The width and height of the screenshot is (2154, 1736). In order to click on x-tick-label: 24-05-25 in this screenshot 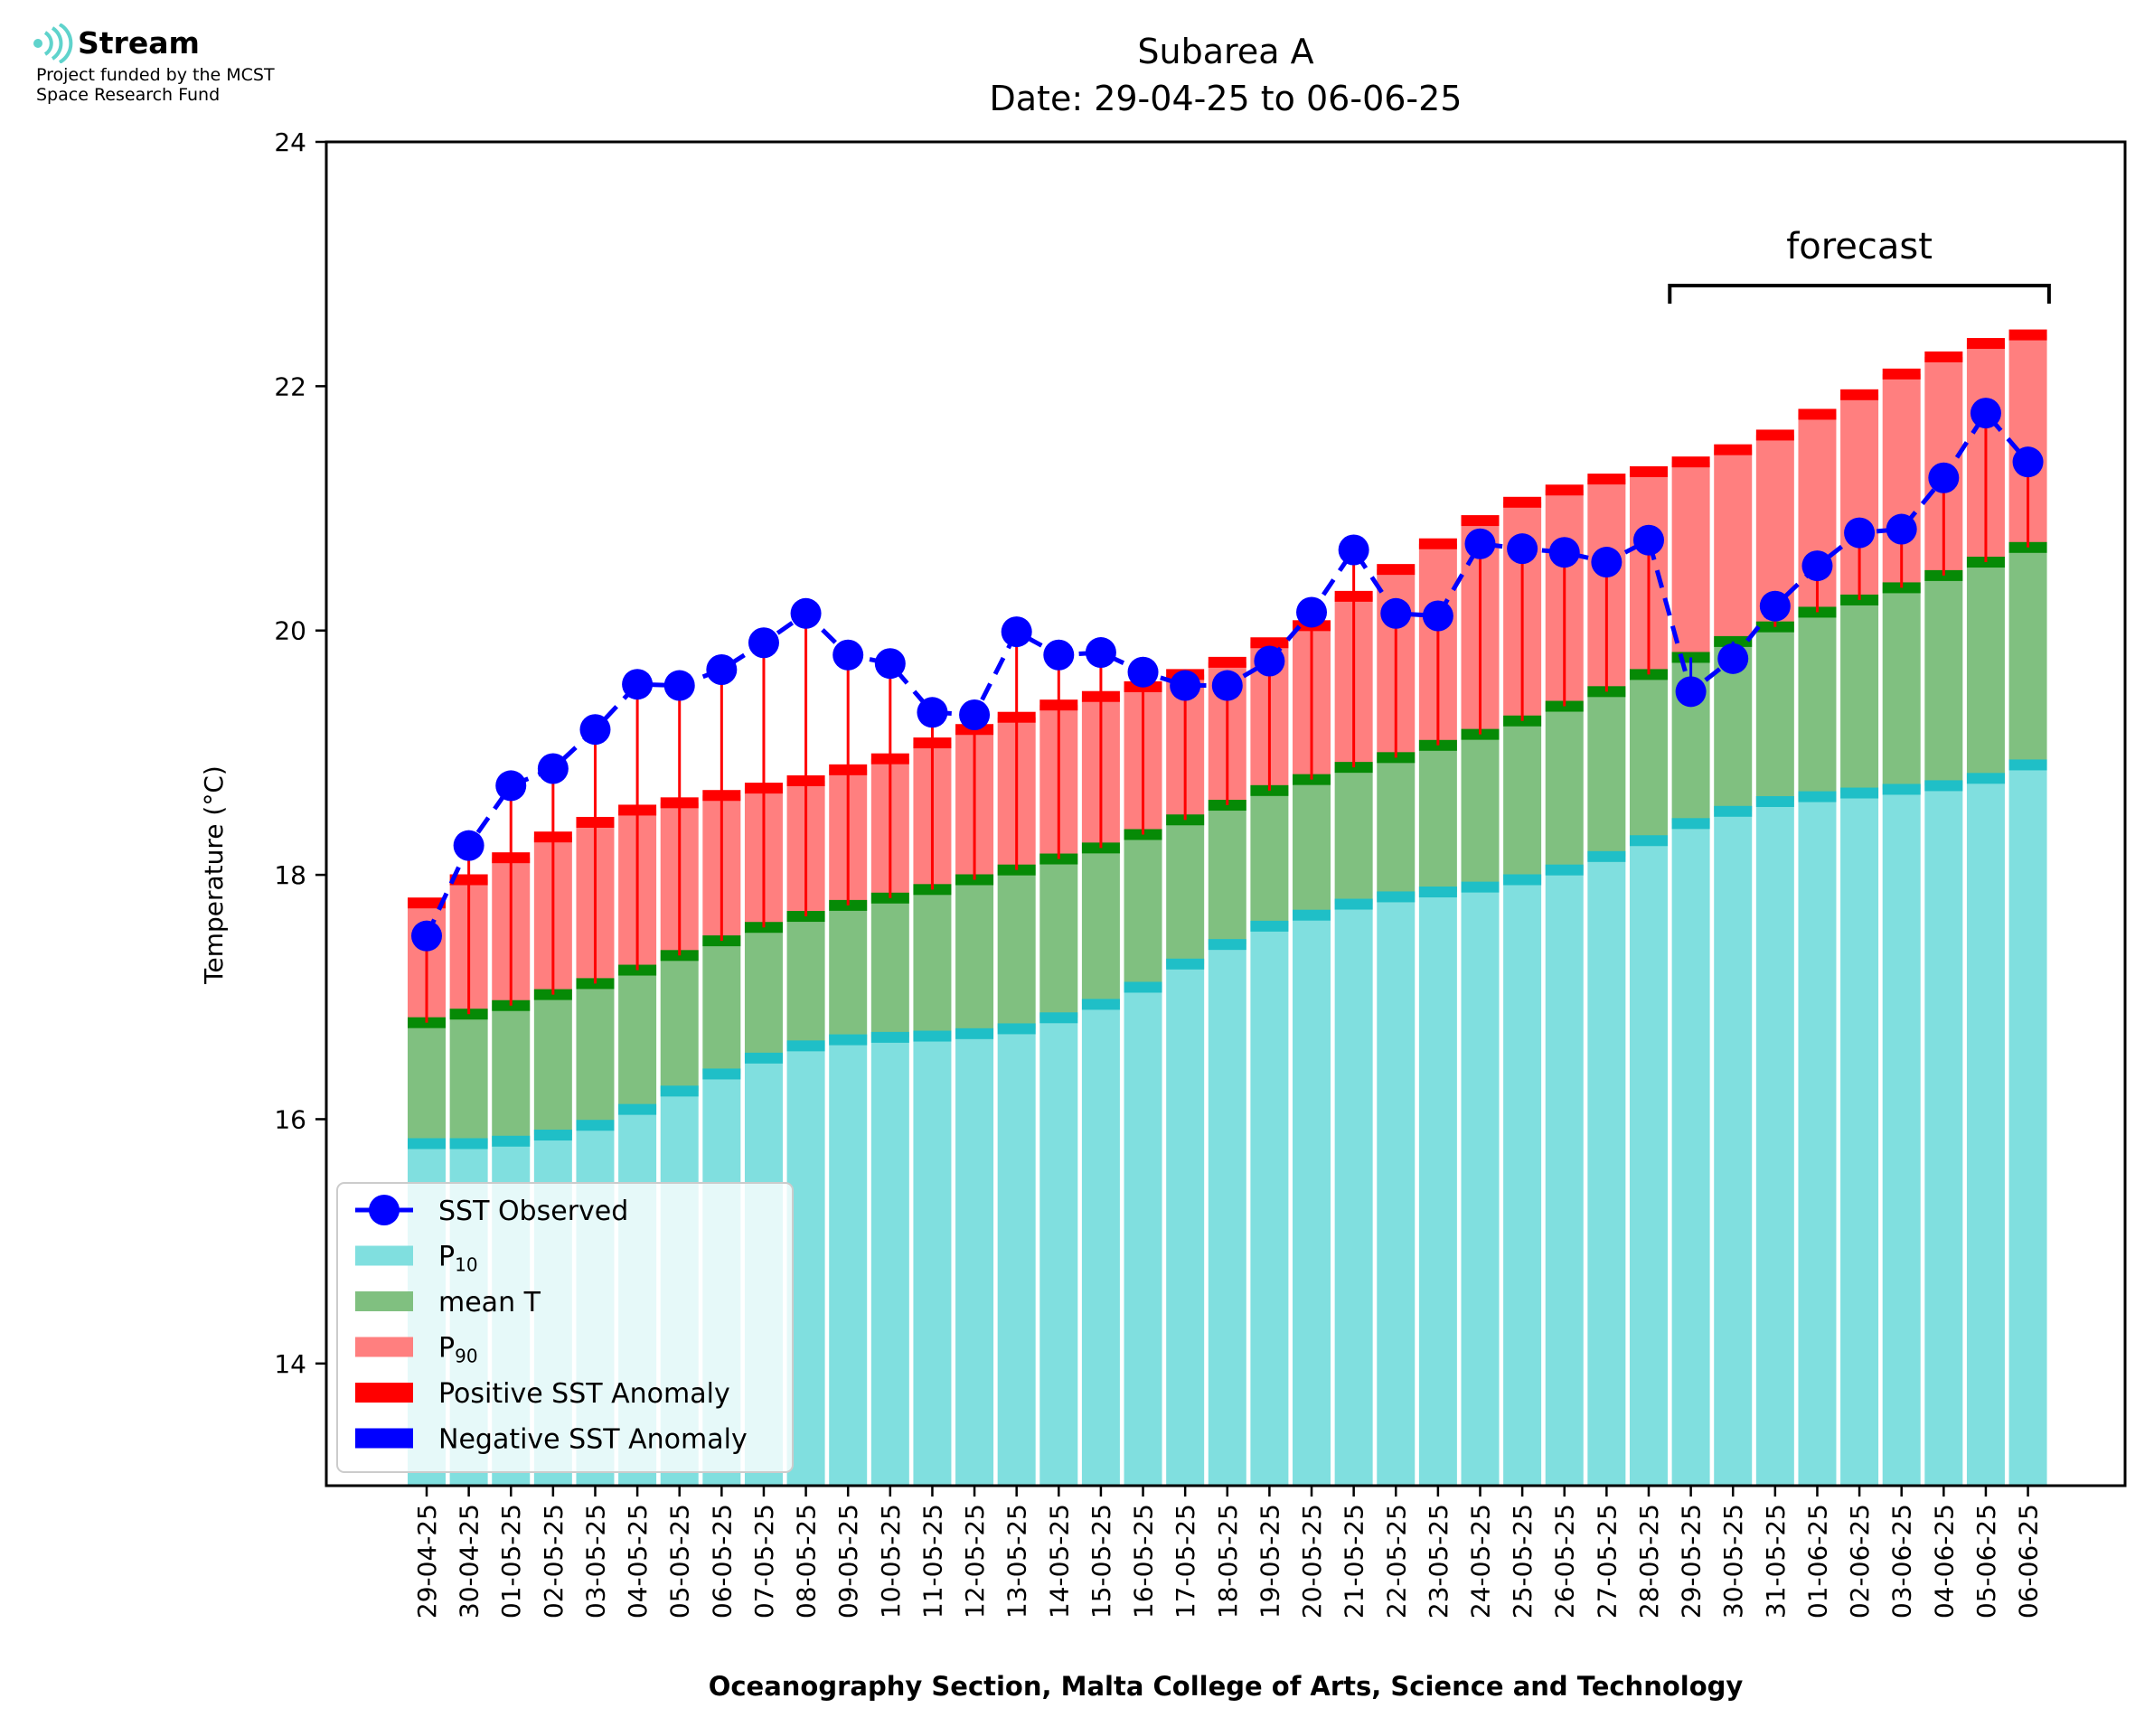, I will do `click(1481, 1562)`.